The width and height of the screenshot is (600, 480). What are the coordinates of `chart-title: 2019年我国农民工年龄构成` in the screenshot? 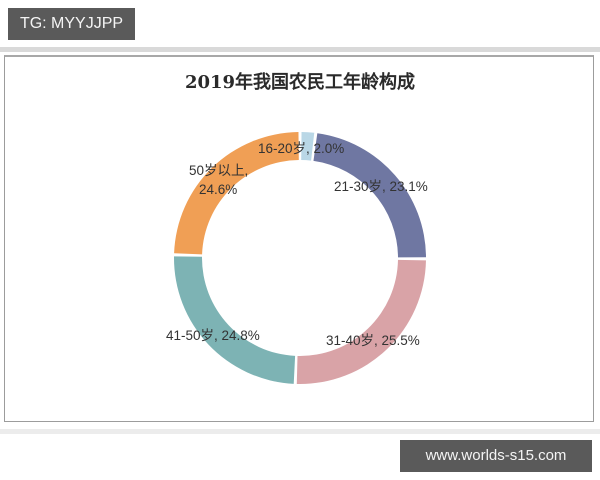 It's located at (300, 82).